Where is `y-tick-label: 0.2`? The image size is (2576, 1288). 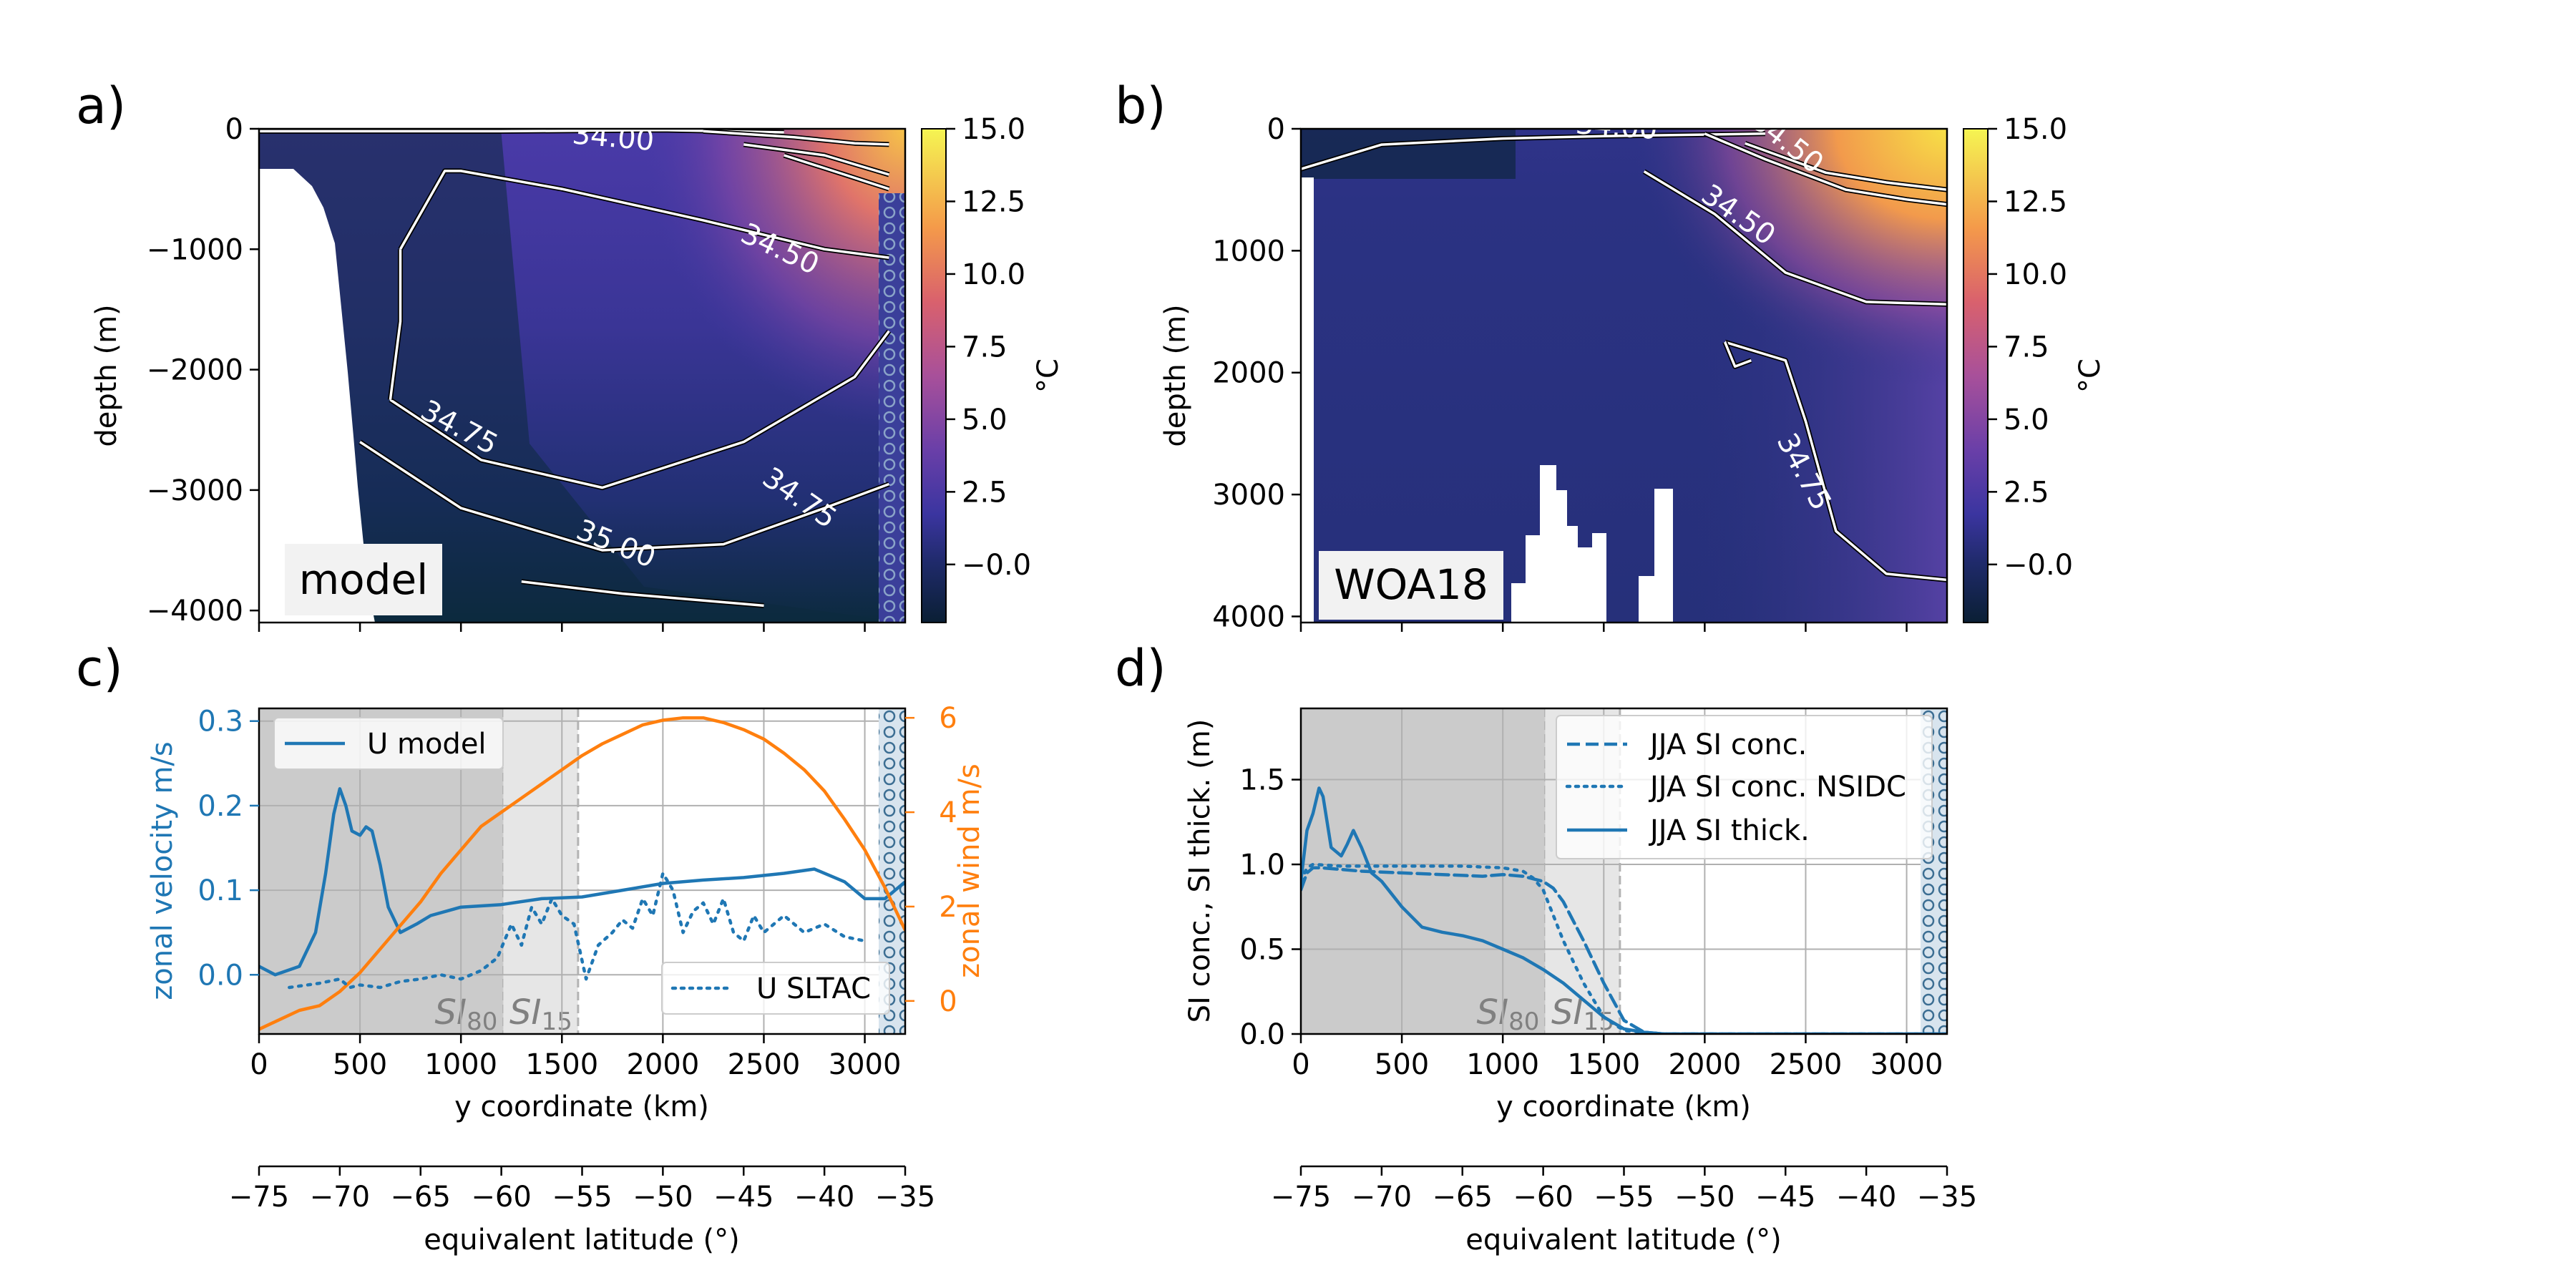
y-tick-label: 0.2 is located at coordinates (220, 806).